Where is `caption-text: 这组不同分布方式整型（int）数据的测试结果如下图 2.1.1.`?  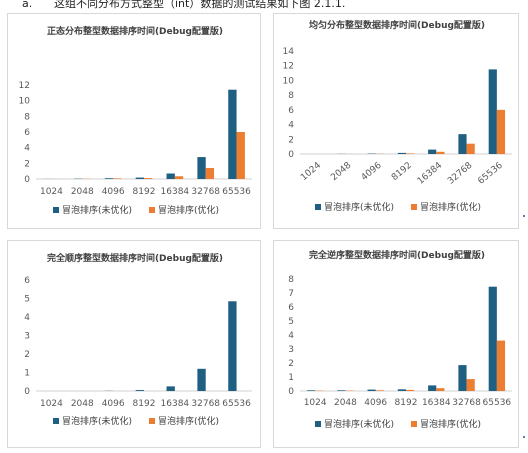
caption-text: 这组不同分布方式整型（int）数据的测试结果如下图 2.1.1. is located at coordinates (200, 5).